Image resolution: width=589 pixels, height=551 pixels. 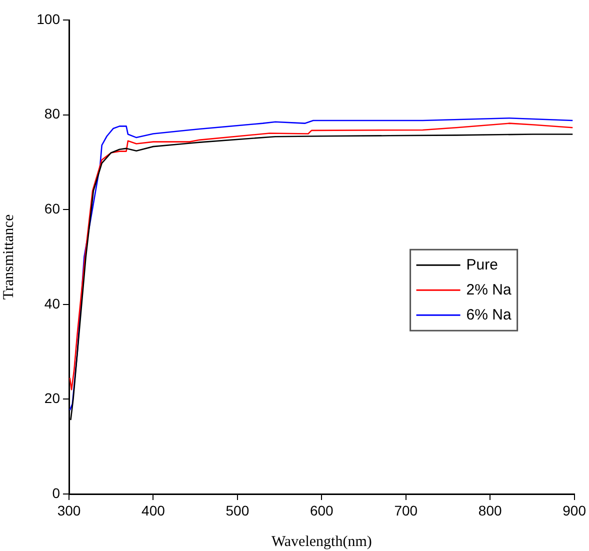 I want to click on x-tick-label: 800, so click(x=490, y=510).